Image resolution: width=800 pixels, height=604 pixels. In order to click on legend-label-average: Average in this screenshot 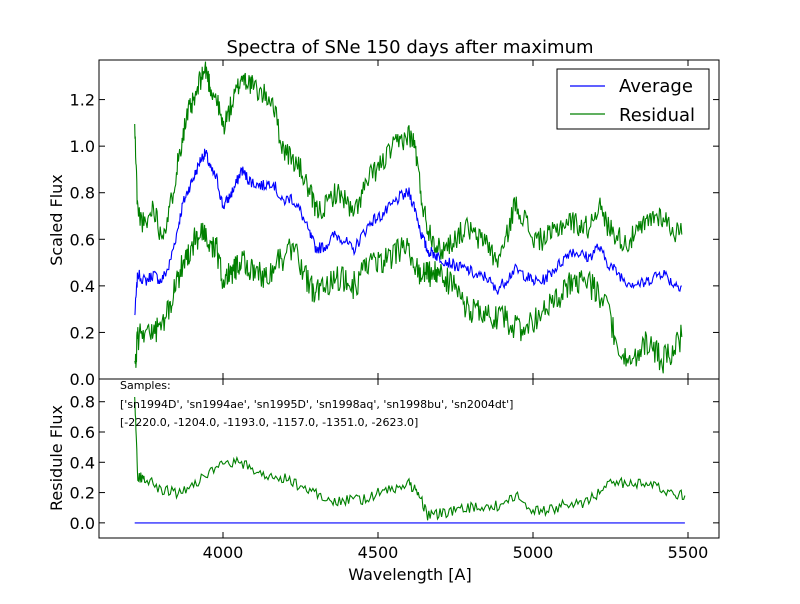, I will do `click(656, 86)`.